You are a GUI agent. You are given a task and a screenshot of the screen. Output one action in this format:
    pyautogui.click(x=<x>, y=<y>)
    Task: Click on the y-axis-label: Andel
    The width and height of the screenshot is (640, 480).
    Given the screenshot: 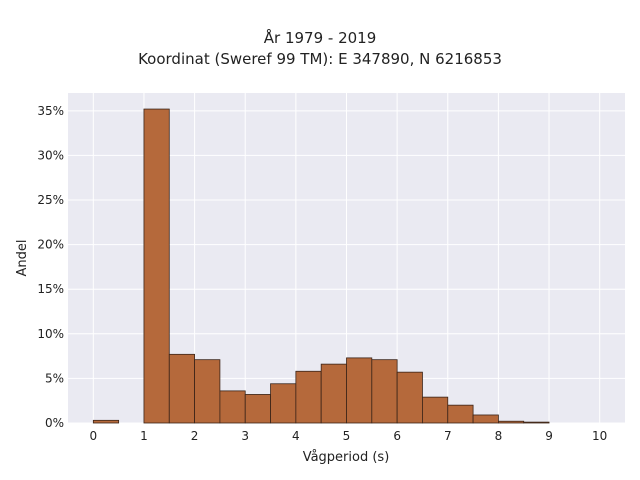 What is the action you would take?
    pyautogui.click(x=22, y=258)
    